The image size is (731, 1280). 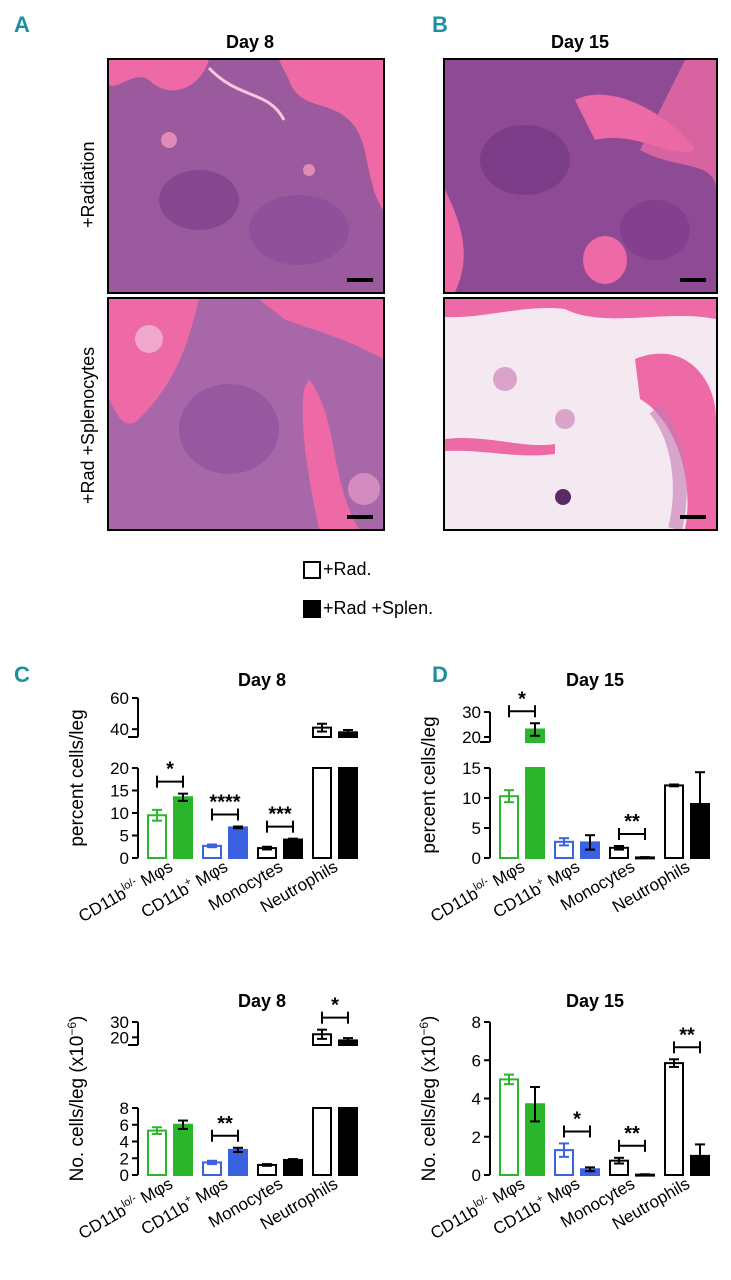 What do you see at coordinates (88, 425) in the screenshot?
I see `row-label-rad-splenocytes: +Rad +Splenocytes` at bounding box center [88, 425].